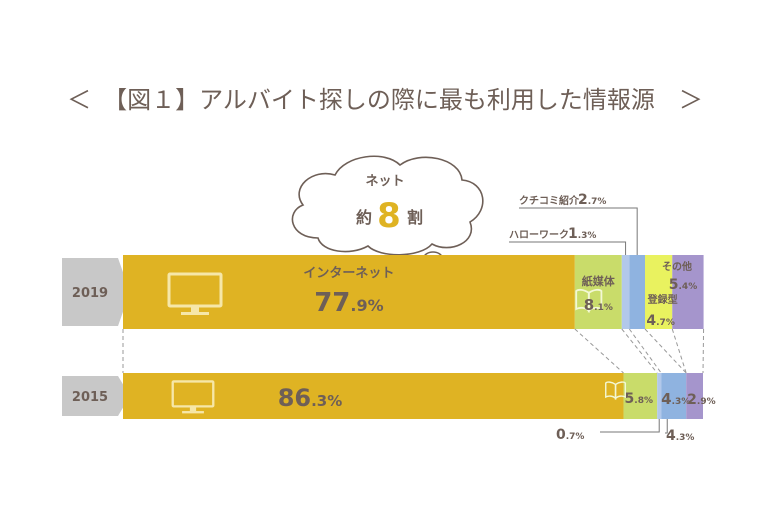  I want to click on monitor-icon-2015-neck, so click(193, 409).